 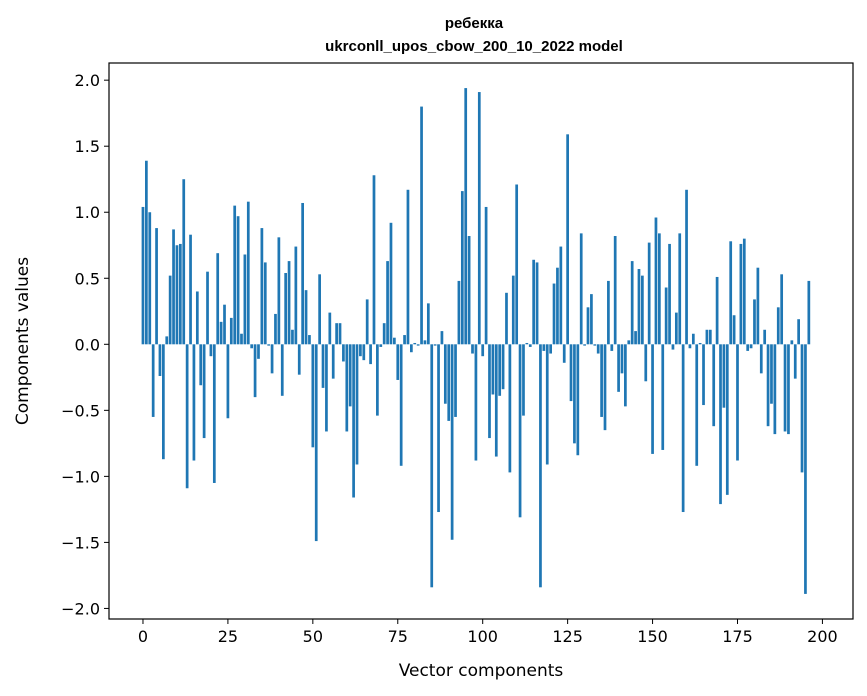 What do you see at coordinates (80, 608) in the screenshot?
I see `y-tick-label: −2.0` at bounding box center [80, 608].